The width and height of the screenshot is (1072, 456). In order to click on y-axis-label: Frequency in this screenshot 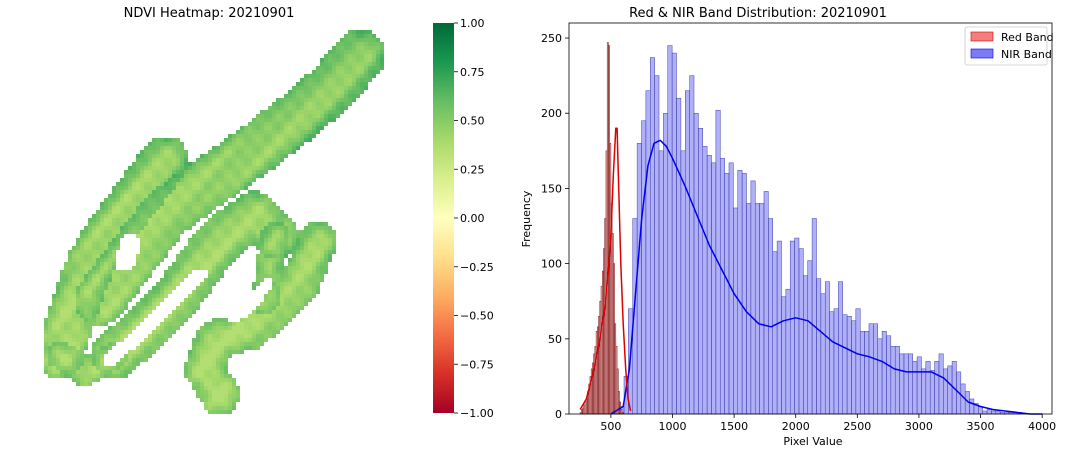, I will do `click(526, 218)`.